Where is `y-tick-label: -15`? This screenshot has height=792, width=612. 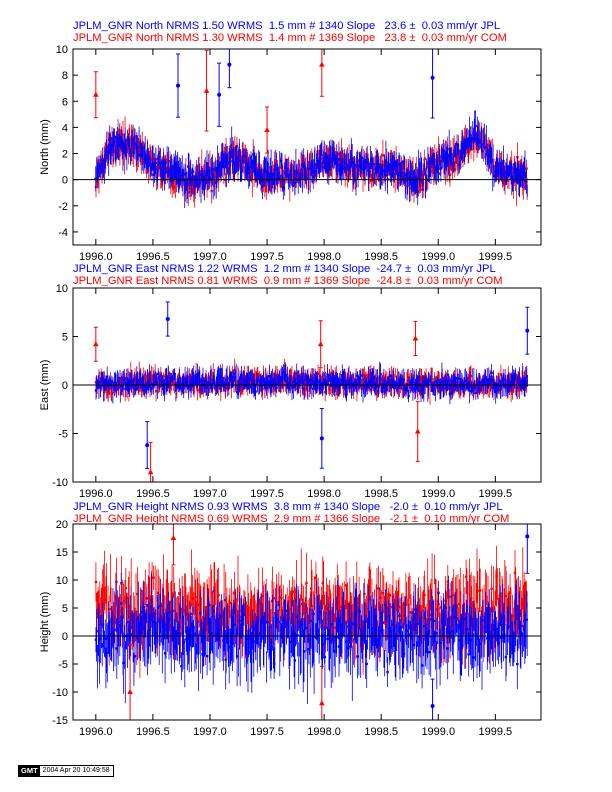
y-tick-label: -15 is located at coordinates (60, 721).